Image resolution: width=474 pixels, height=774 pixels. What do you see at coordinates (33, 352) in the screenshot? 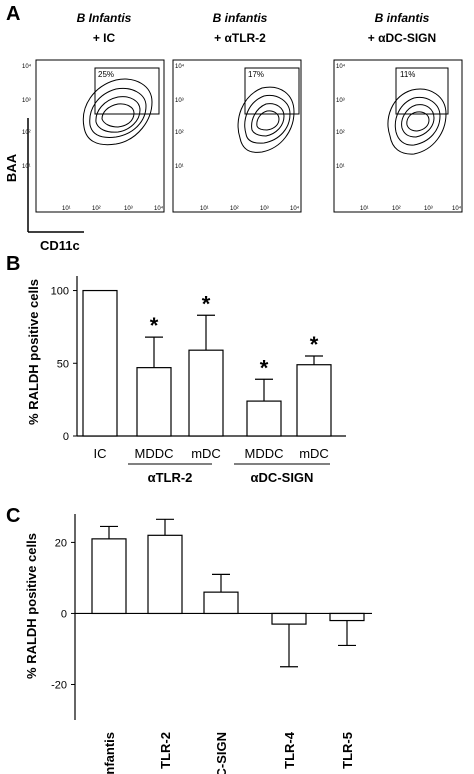
I see `panel-b-ylabel: % RALDH positive cells` at bounding box center [33, 352].